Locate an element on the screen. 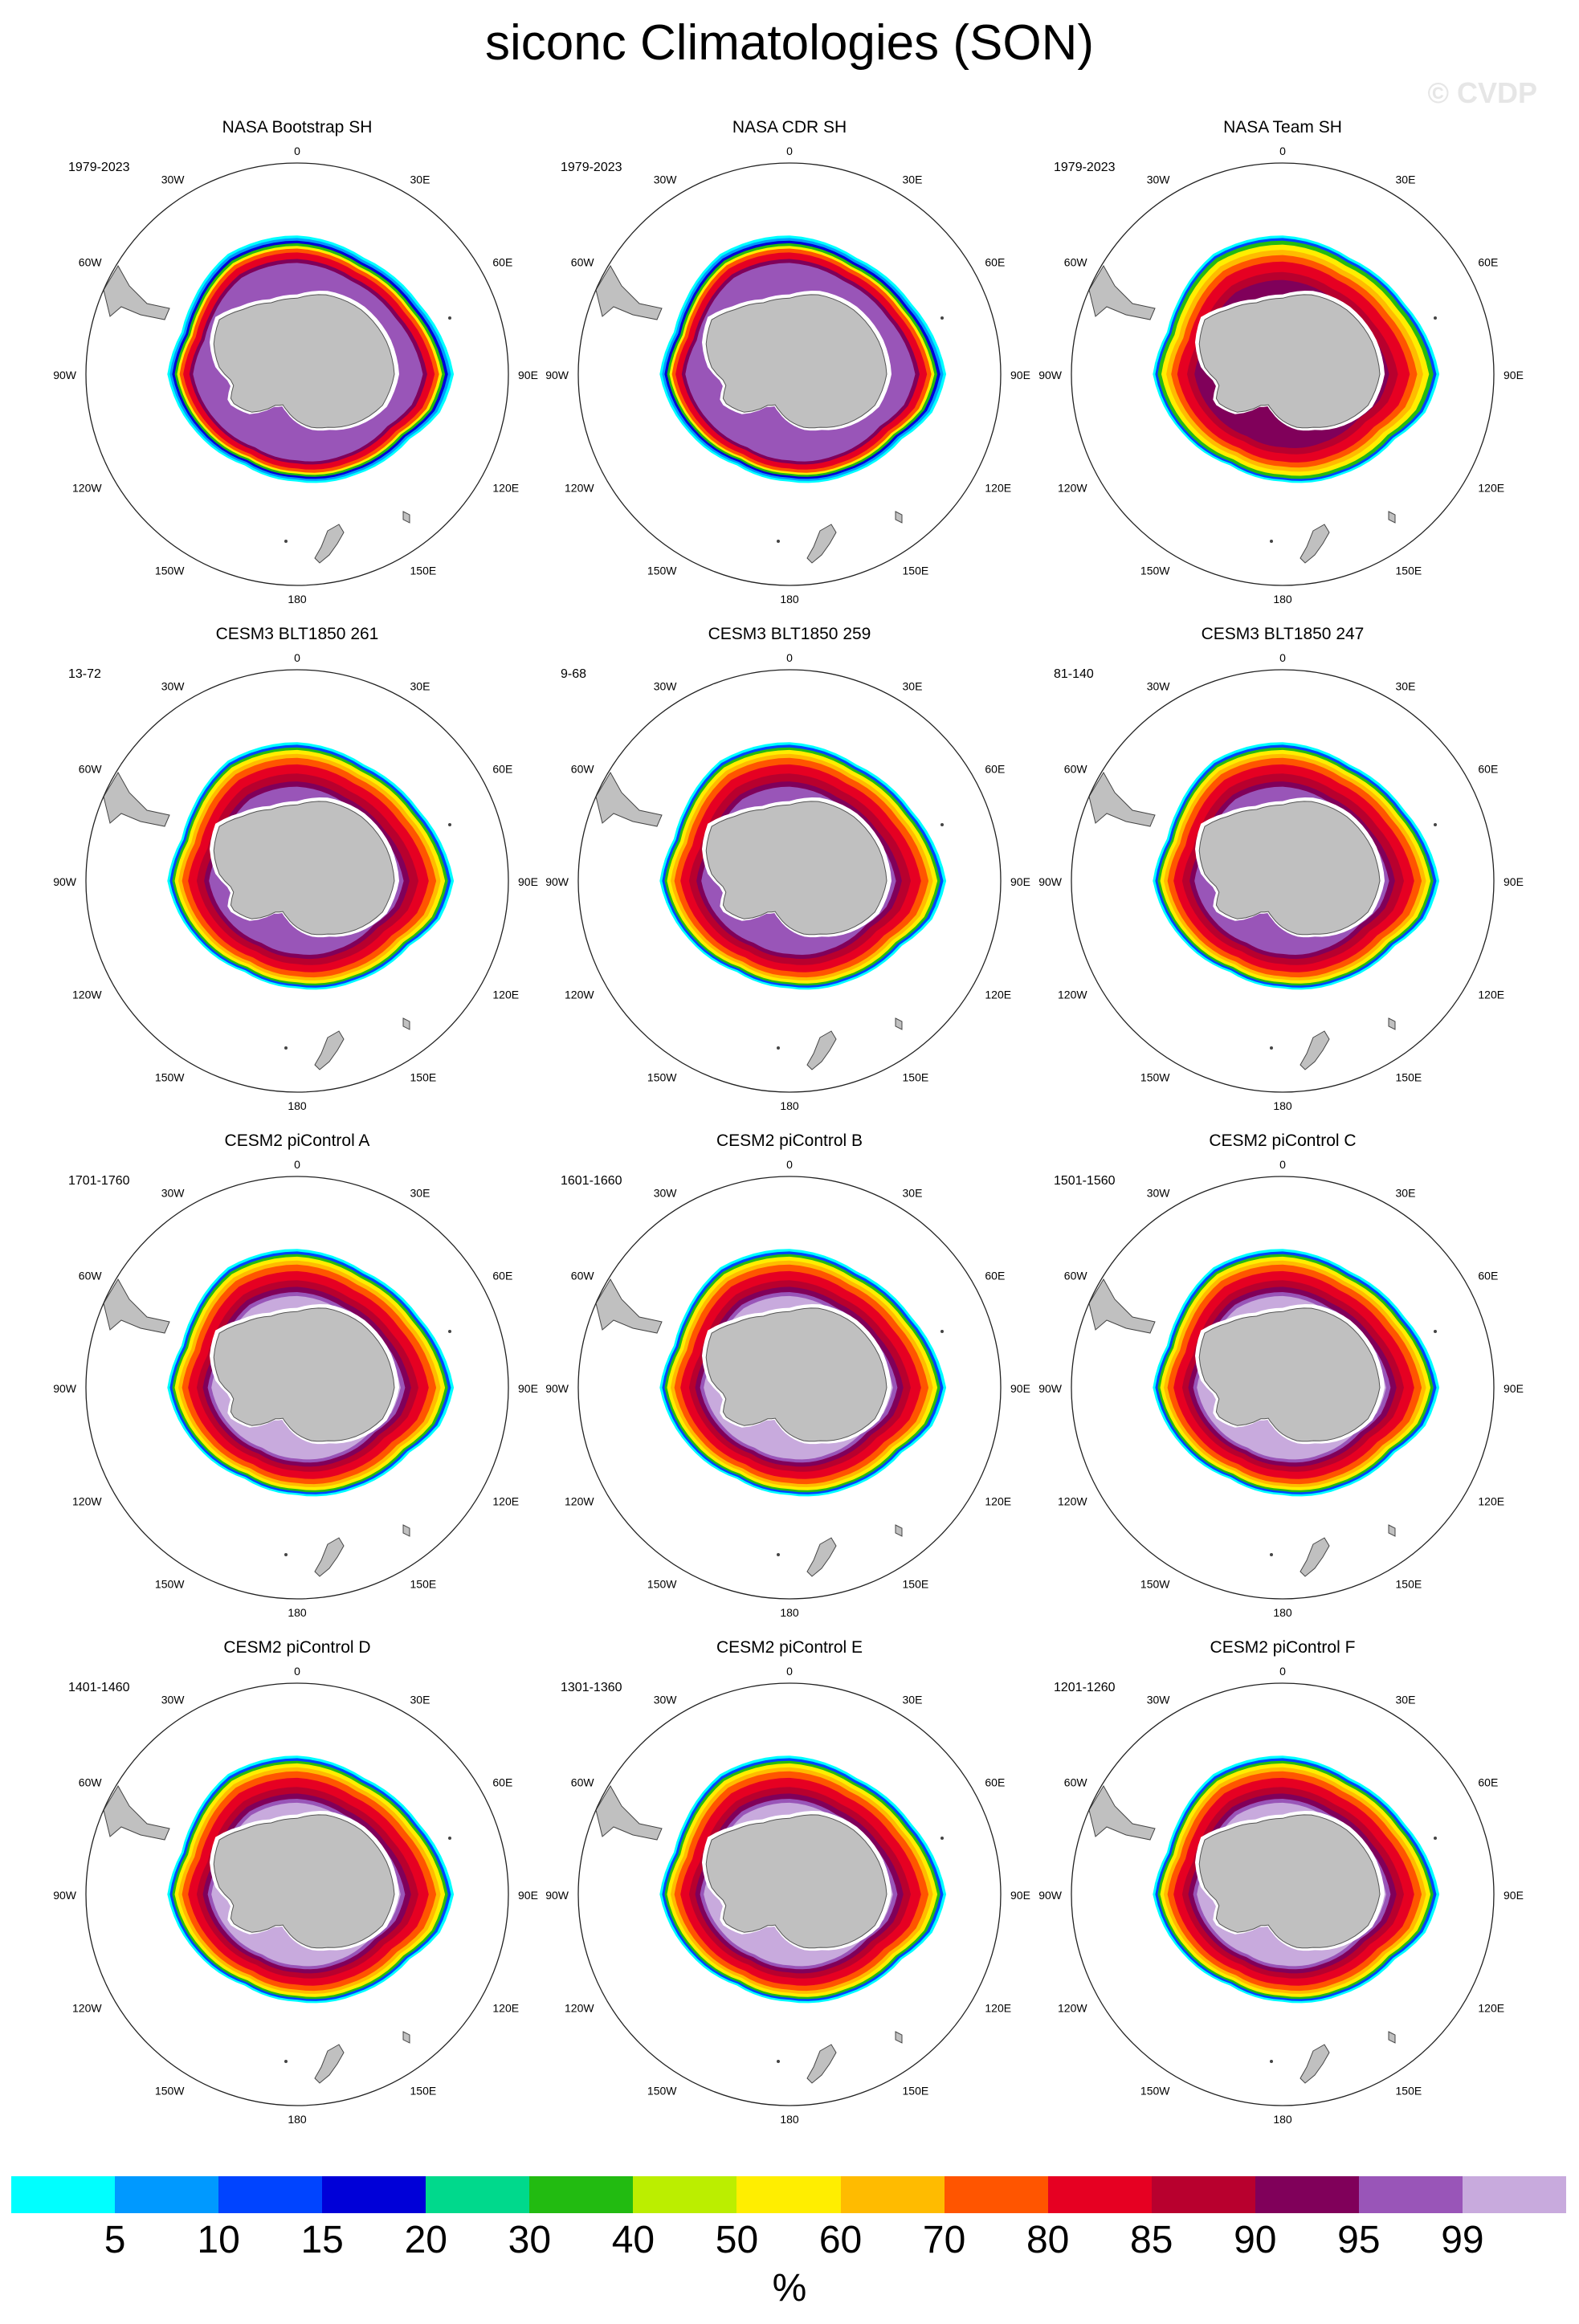 Image resolution: width=1579 pixels, height=2324 pixels. colorbar-tick-label: 10 is located at coordinates (218, 2240).